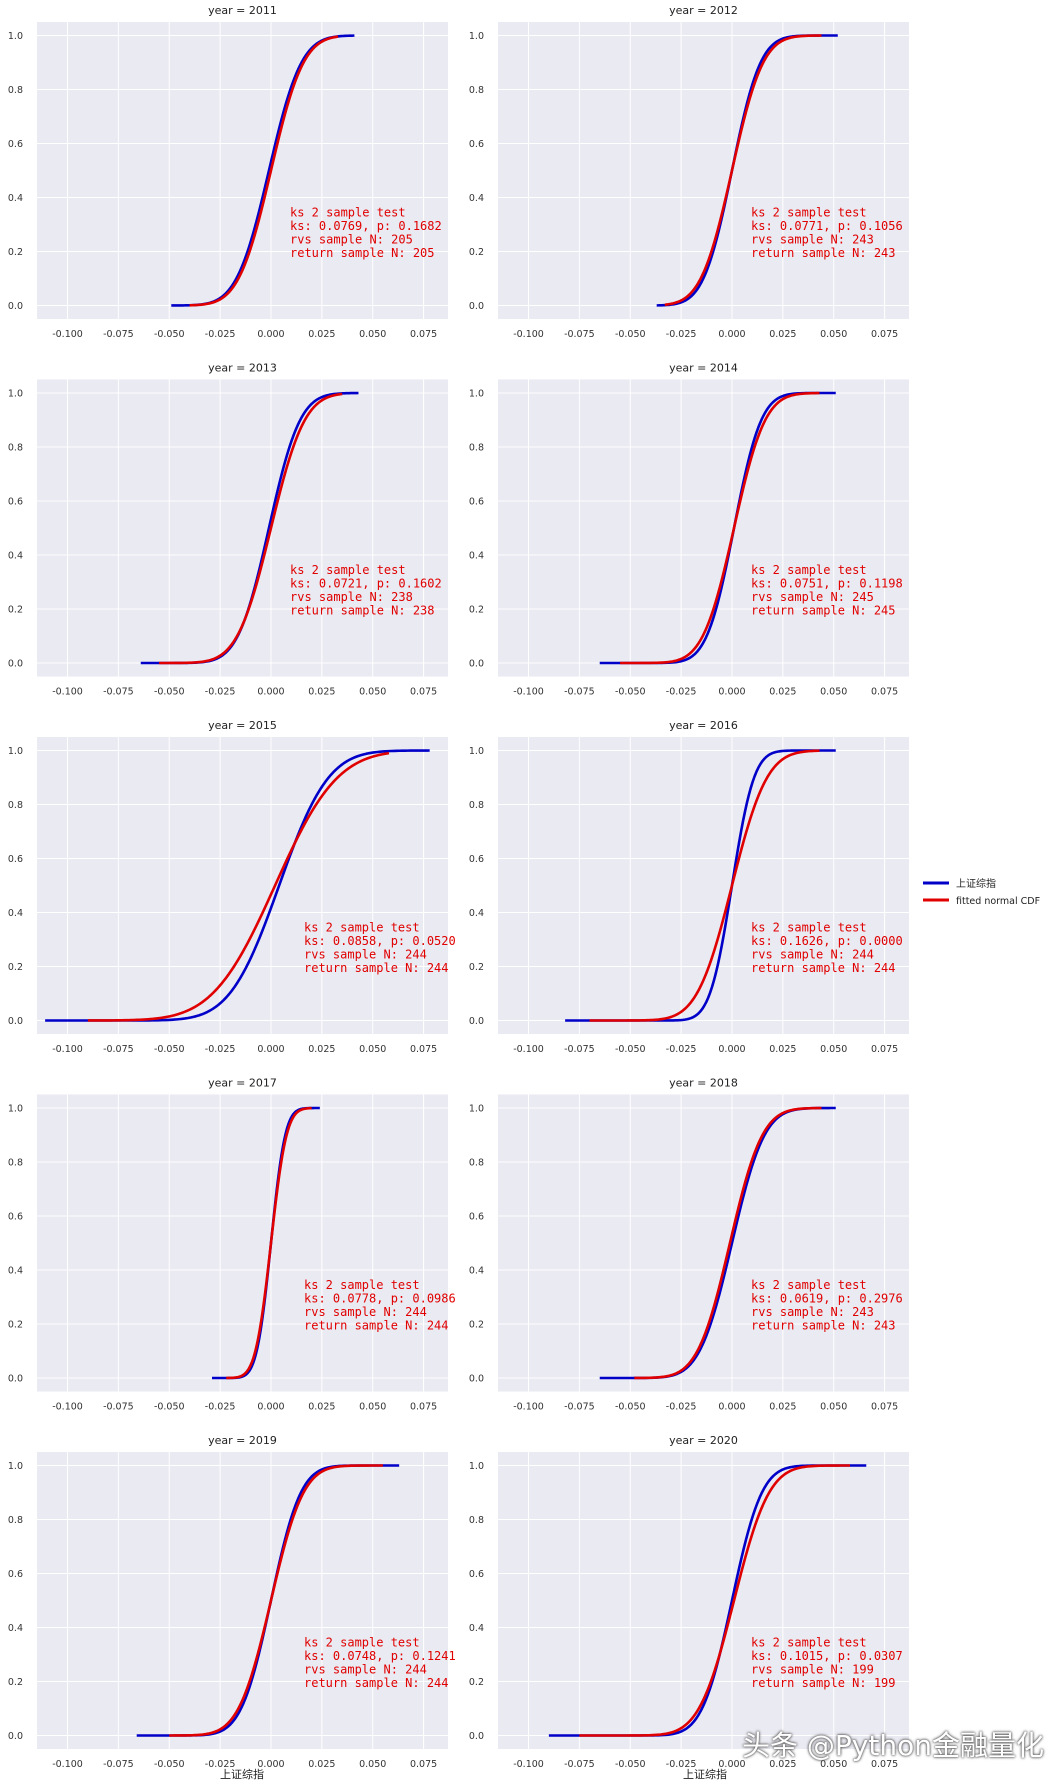  I want to click on subplot-title: year = 2016, so click(703, 725).